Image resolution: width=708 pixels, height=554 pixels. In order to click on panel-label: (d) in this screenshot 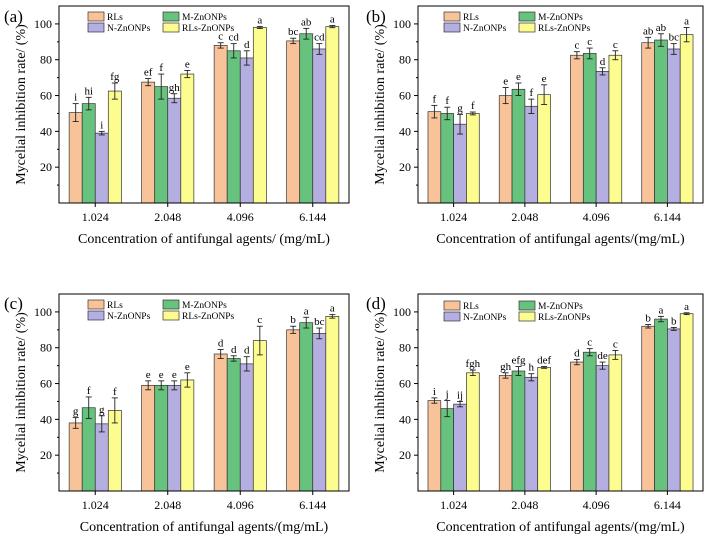, I will do `click(376, 303)`.